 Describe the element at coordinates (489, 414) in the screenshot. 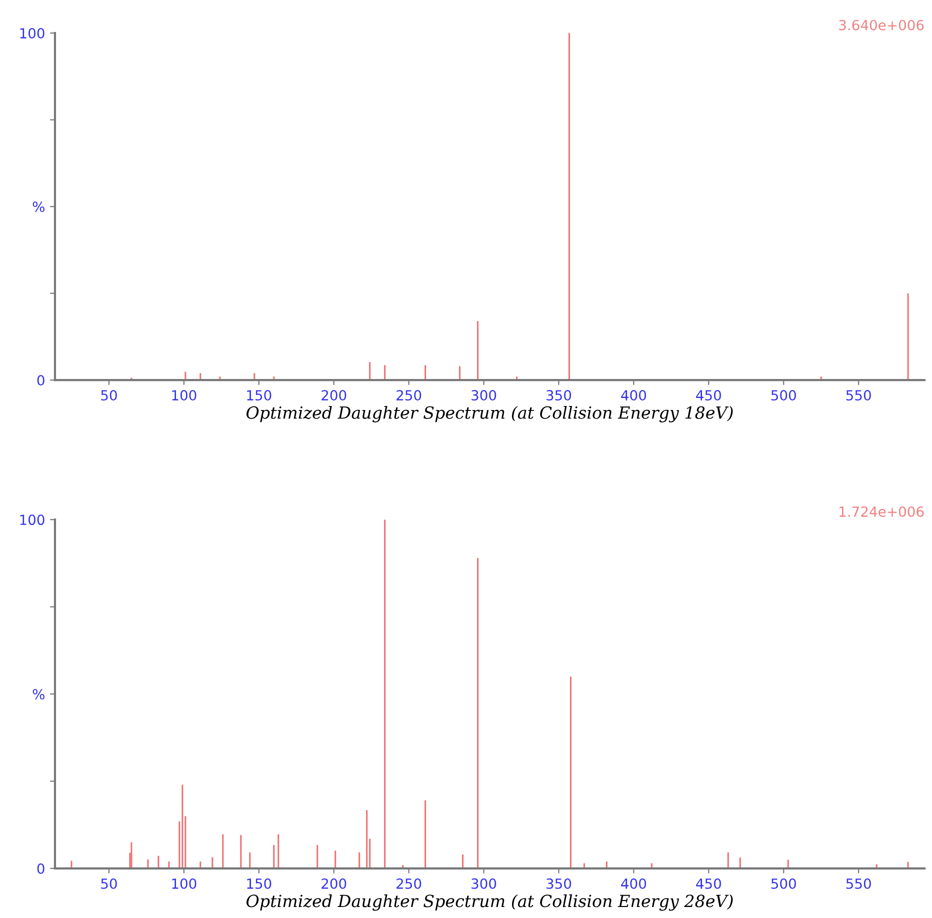

I see `x-axis-title: Optimized Daughter Spectrum (at Collision Energy 18eV)` at that location.